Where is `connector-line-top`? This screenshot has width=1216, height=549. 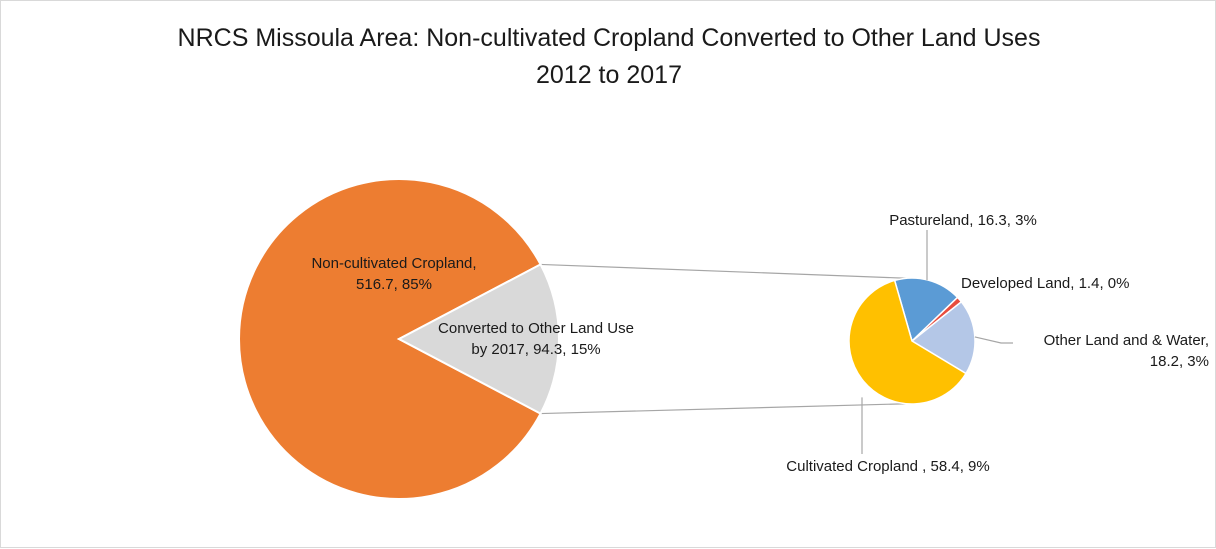
connector-line-top is located at coordinates (724, 271).